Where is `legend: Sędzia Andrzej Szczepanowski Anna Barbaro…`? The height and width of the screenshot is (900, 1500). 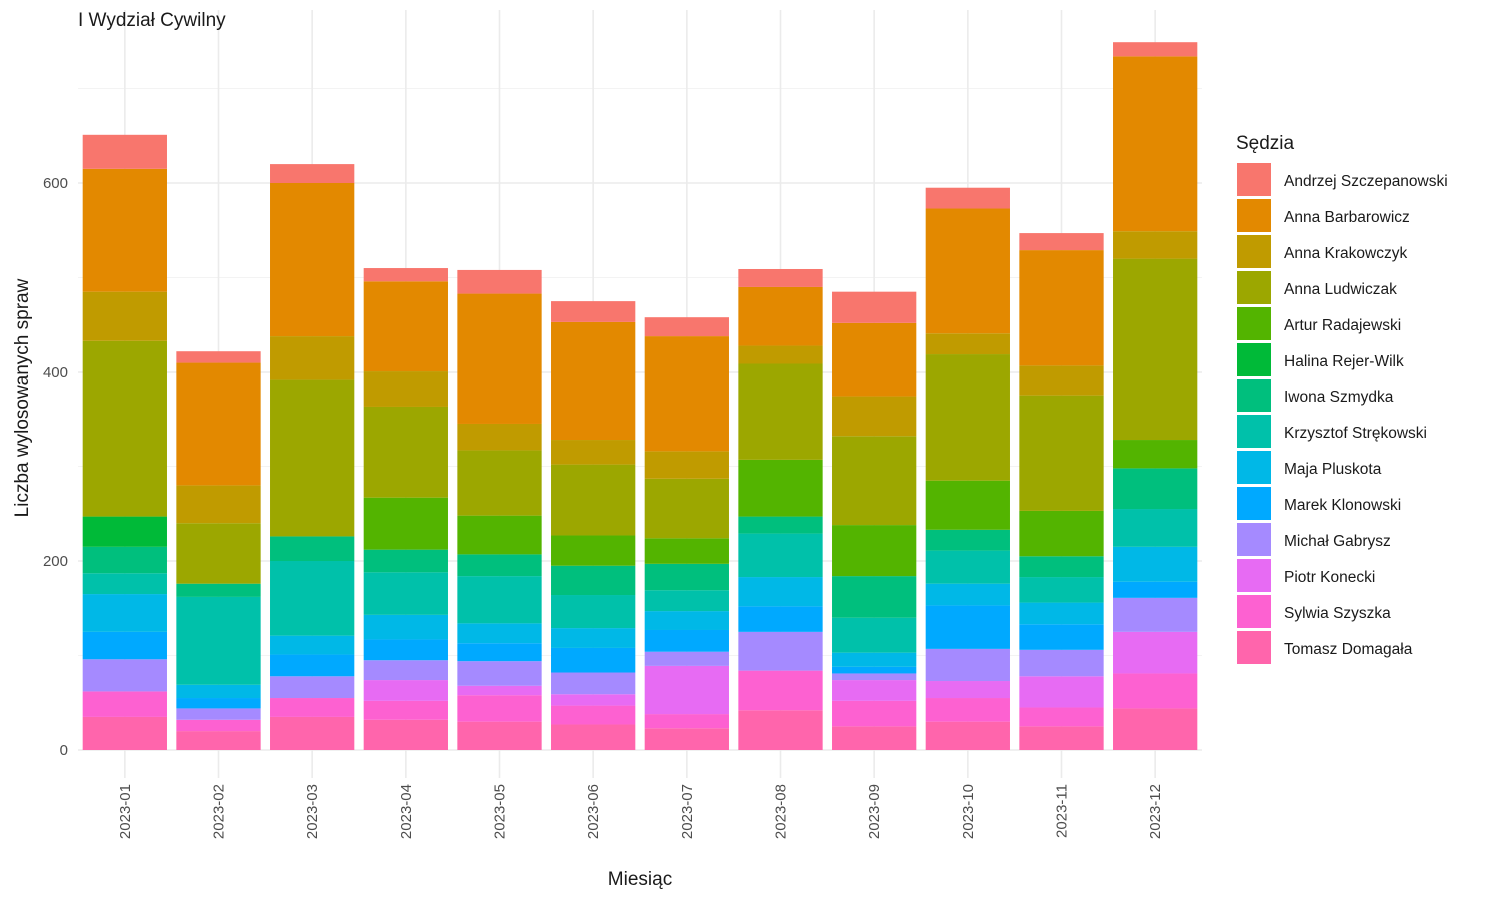 legend: Sędzia Andrzej Szczepanowski Anna Barbaro… is located at coordinates (1342, 398).